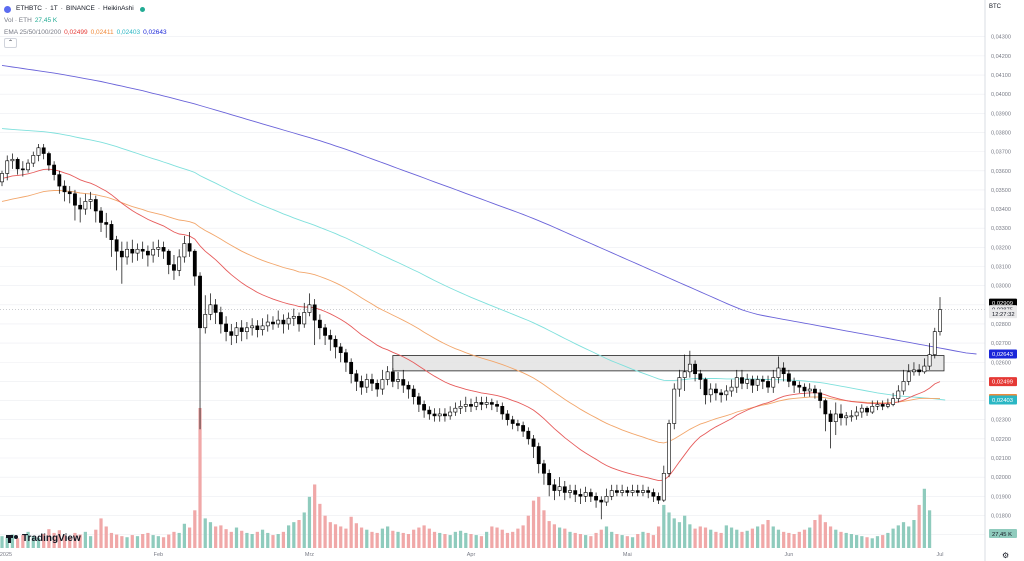  What do you see at coordinates (1002, 535) in the screenshot?
I see `volume-badge-label: 27,45 K` at bounding box center [1002, 535].